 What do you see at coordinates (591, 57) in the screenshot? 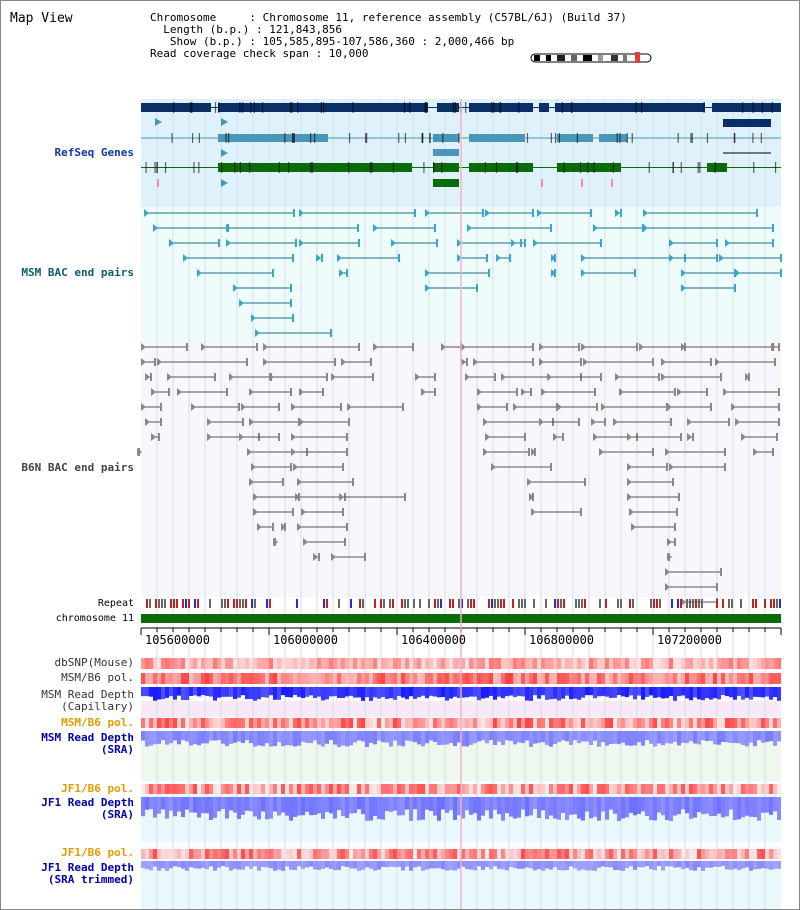
I see `chromosome-ideogram` at bounding box center [591, 57].